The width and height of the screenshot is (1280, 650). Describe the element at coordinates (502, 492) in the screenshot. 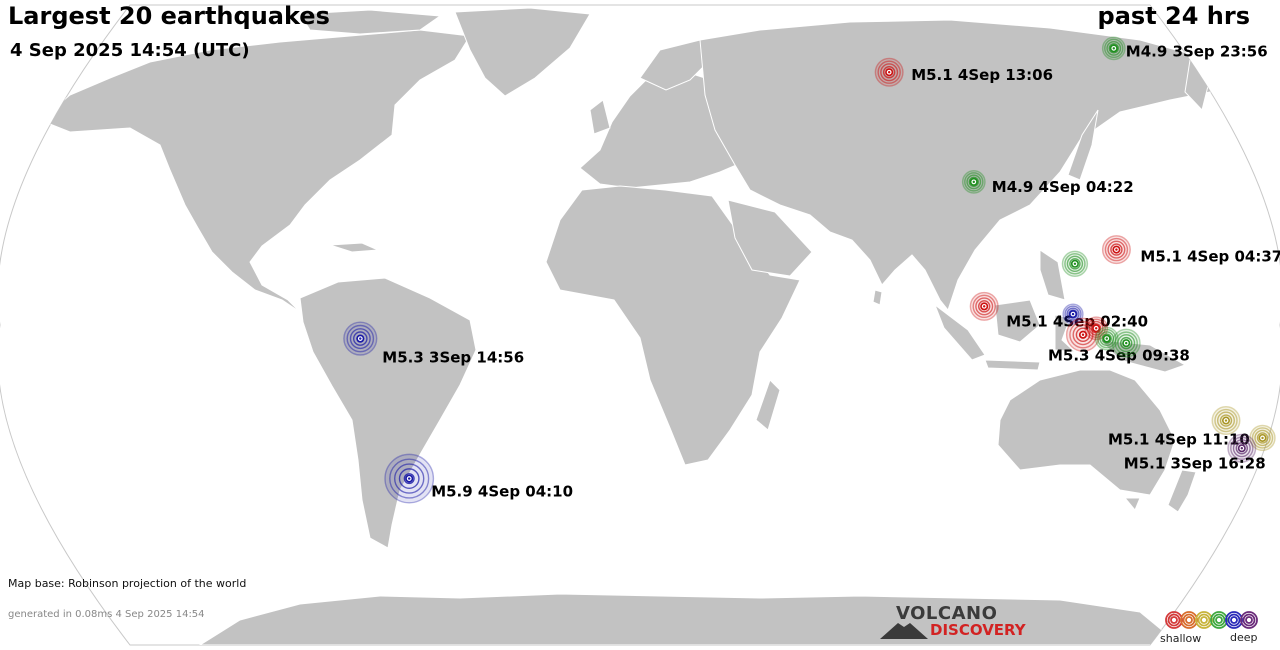

I see `quake-label: M5.9 4Sep 04:10` at that location.